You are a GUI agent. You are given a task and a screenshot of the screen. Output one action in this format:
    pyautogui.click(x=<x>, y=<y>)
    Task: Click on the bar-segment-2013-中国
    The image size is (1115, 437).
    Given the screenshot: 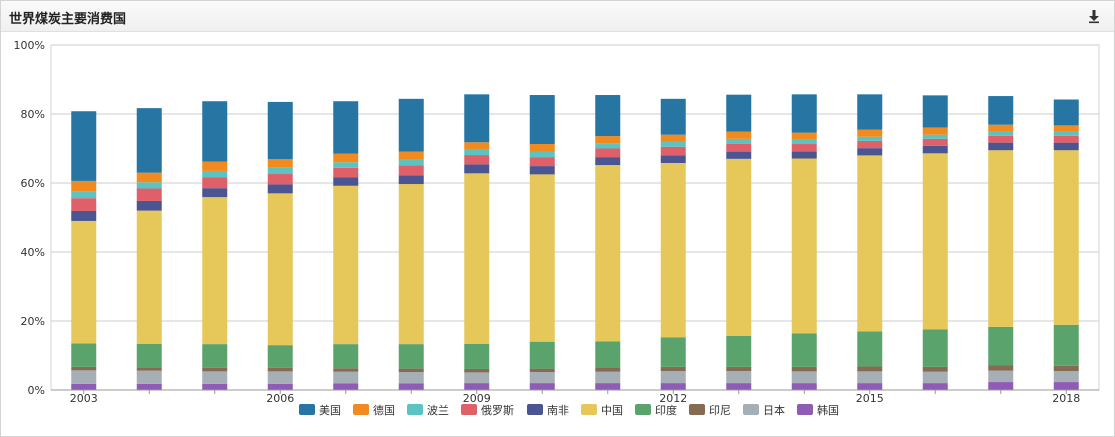 What is the action you would take?
    pyautogui.click(x=739, y=247)
    